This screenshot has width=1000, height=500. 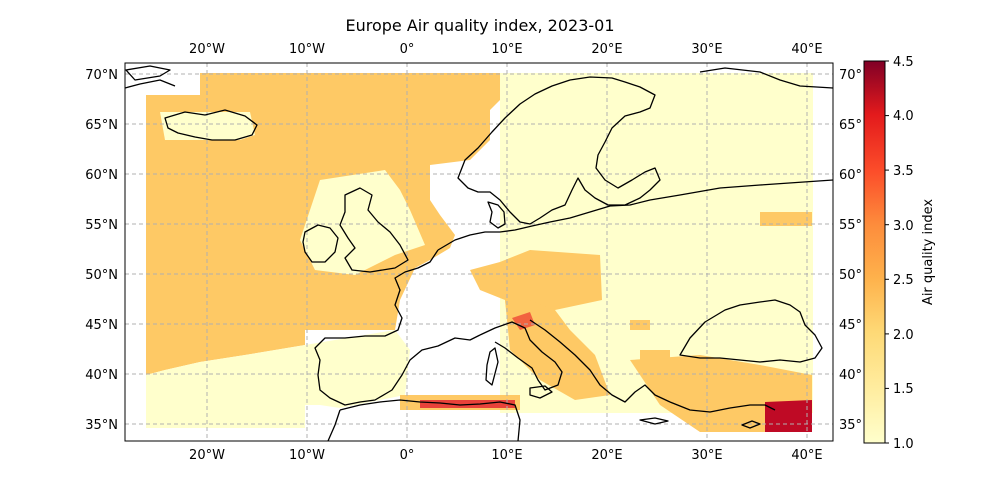 What do you see at coordinates (101, 275) in the screenshot?
I see `y-tick-left: 50°N` at bounding box center [101, 275].